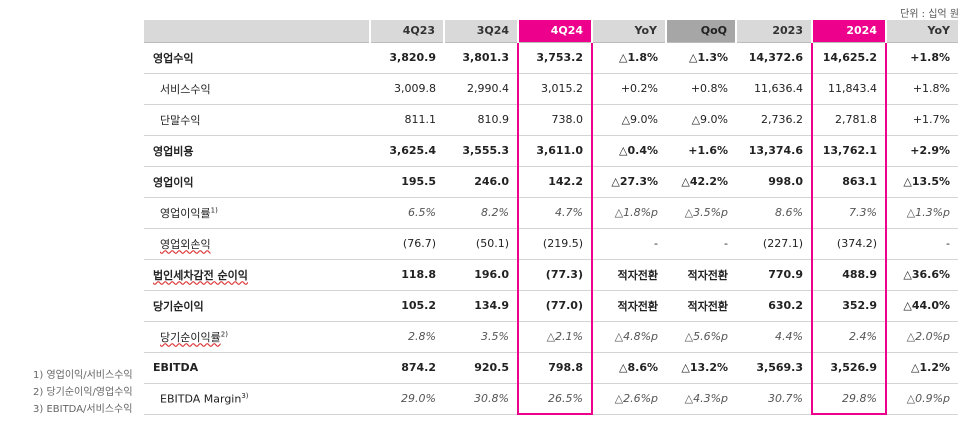 This screenshot has height=437, width=975. Describe the element at coordinates (629, 368) in the screenshot. I see `table-cell: △8.6%` at that location.